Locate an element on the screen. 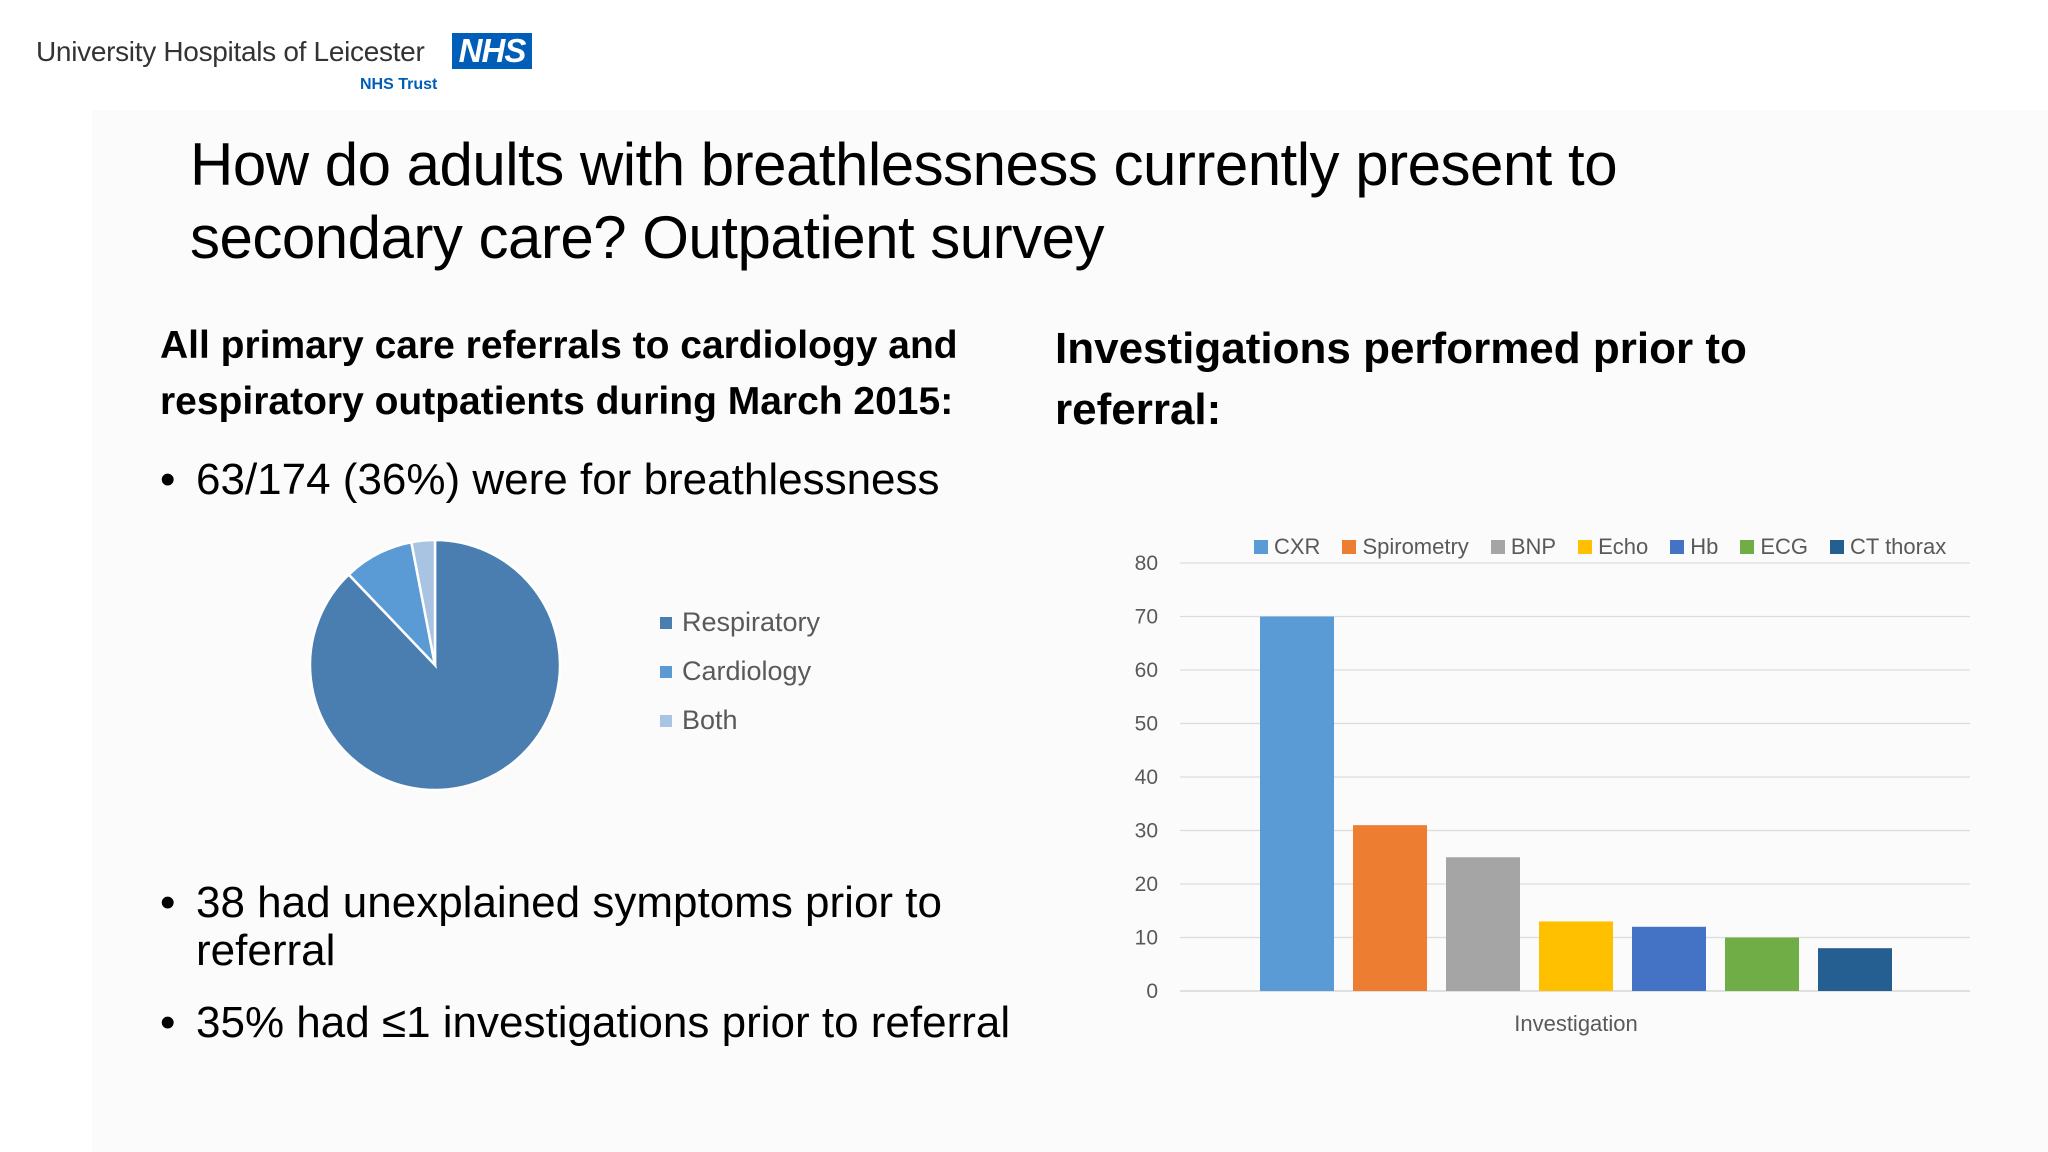 The width and height of the screenshot is (2048, 1152). bar-legend-item: CT thorax is located at coordinates (1888, 547).